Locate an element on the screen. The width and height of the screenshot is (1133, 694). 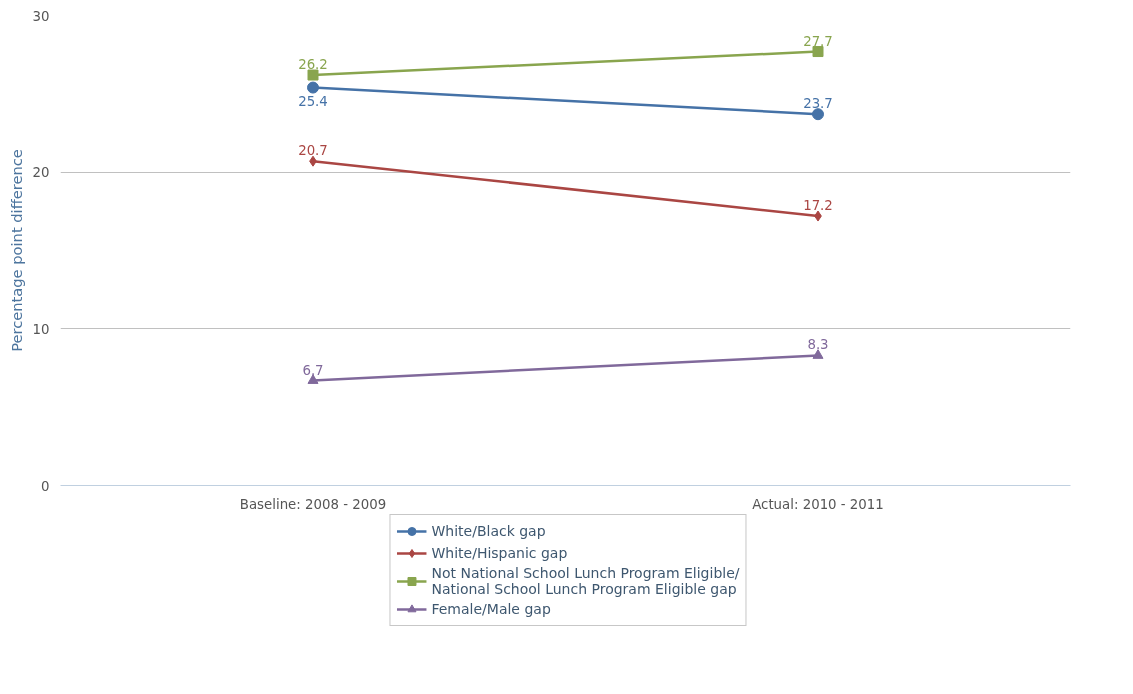
y-tick-label: 10 is located at coordinates (41, 329).